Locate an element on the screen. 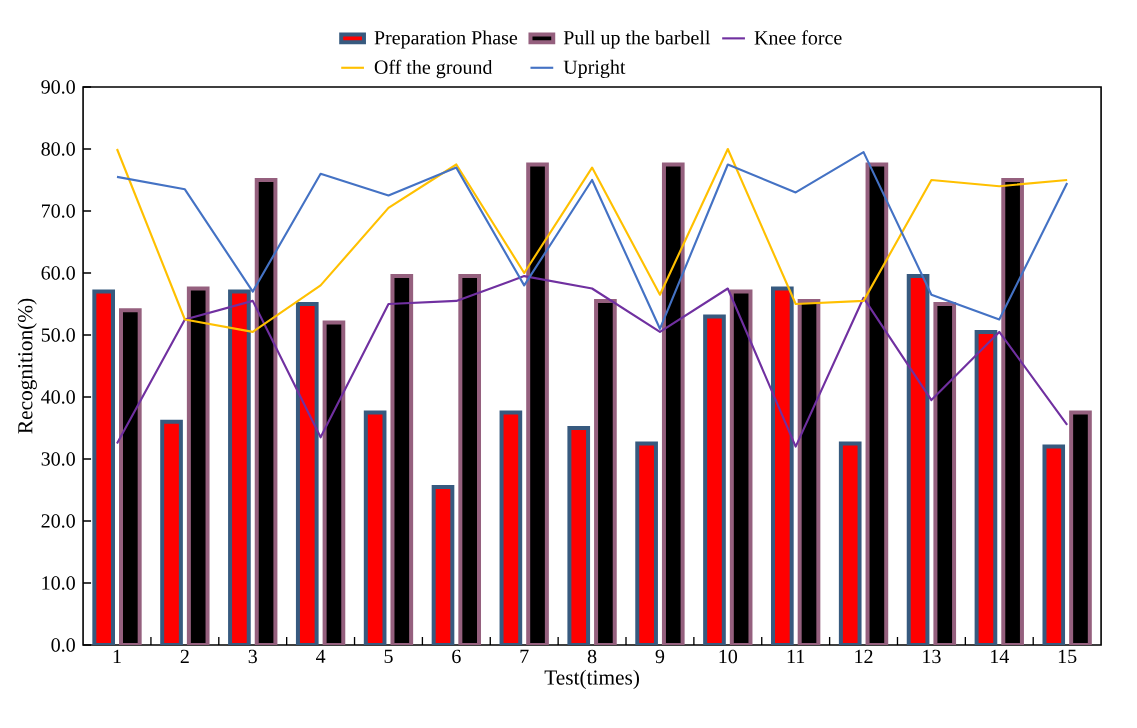 This screenshot has height=728, width=1137. x-tick-label: 5 is located at coordinates (388, 656).